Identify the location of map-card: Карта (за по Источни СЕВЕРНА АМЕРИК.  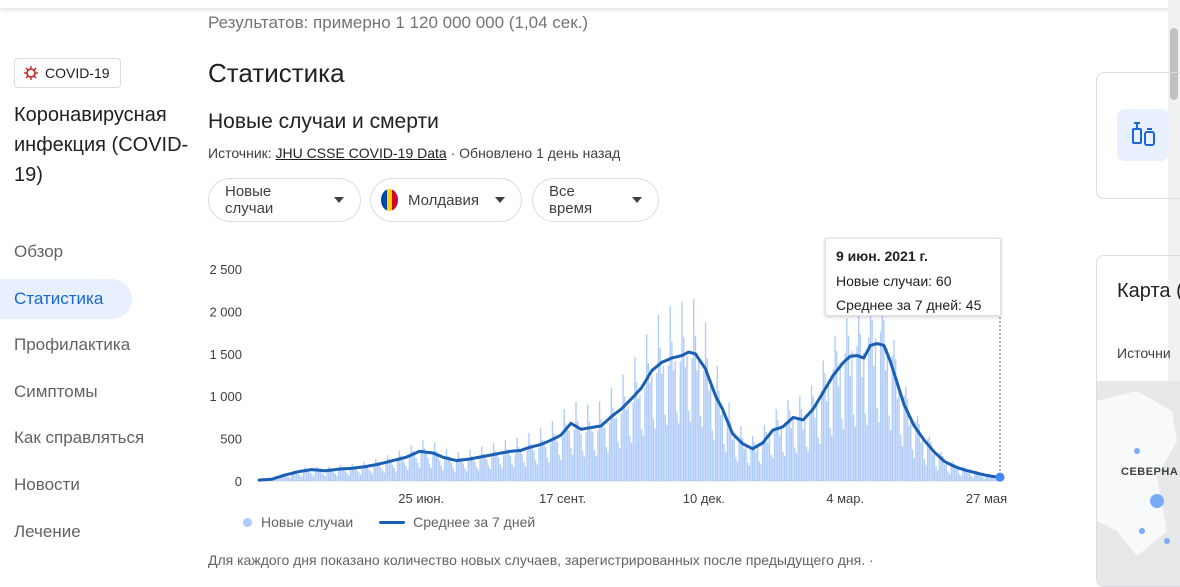
(1138, 421).